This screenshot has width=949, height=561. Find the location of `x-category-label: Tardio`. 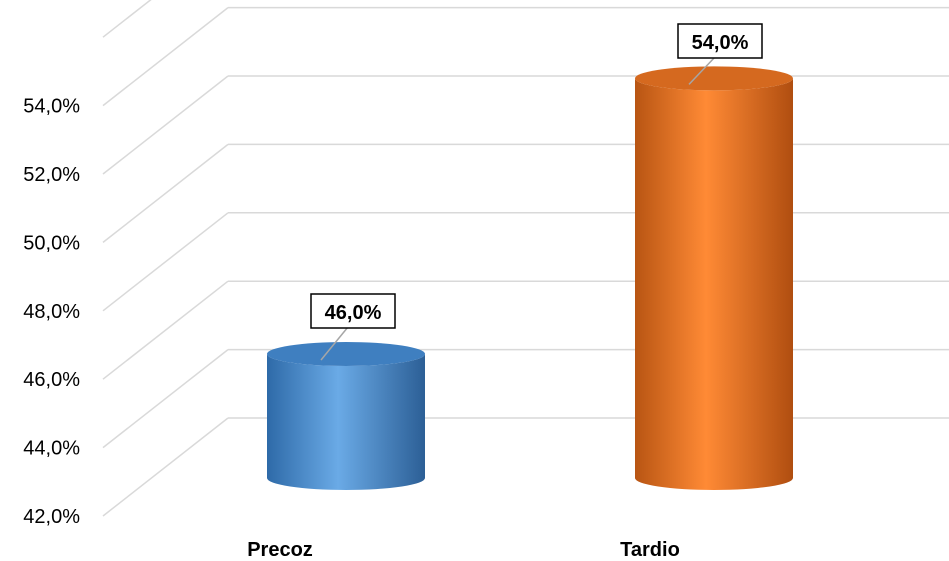

x-category-label: Tardio is located at coordinates (650, 550).